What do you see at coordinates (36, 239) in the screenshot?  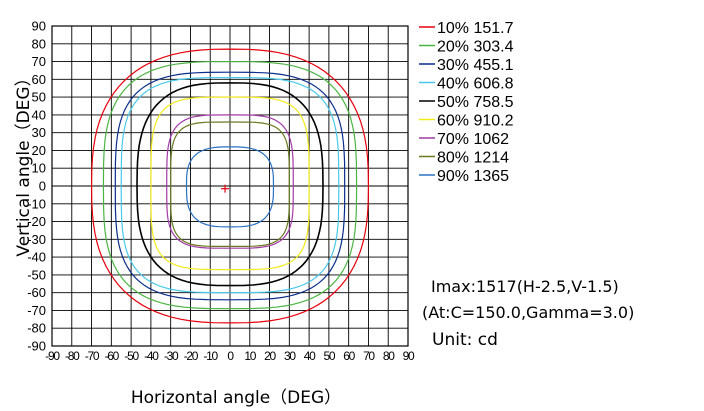 I see `y-tick-label: -30` at bounding box center [36, 239].